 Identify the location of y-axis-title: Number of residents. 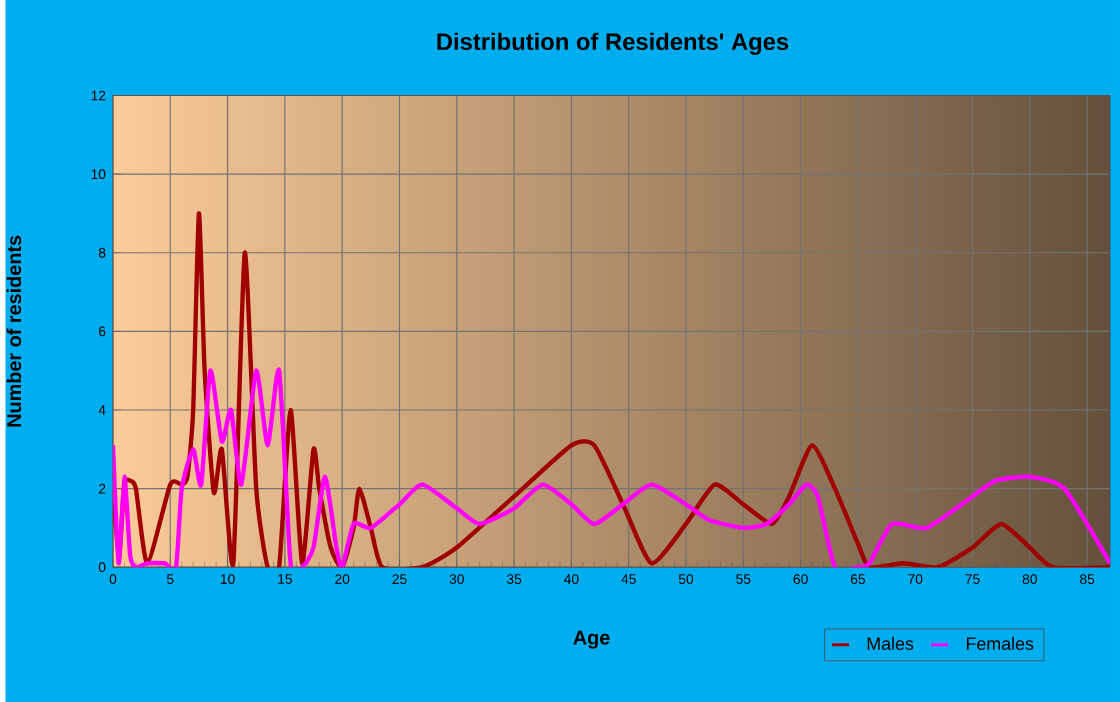
(14, 331).